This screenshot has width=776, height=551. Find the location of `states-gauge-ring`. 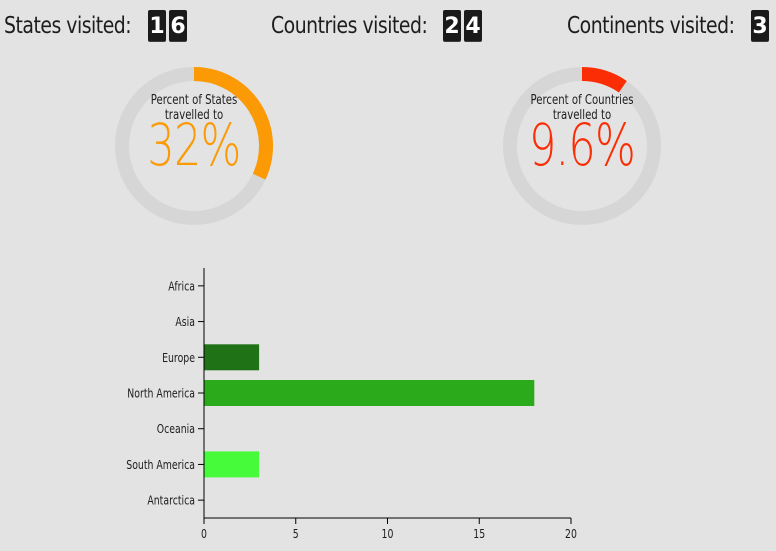

states-gauge-ring is located at coordinates (194, 146).